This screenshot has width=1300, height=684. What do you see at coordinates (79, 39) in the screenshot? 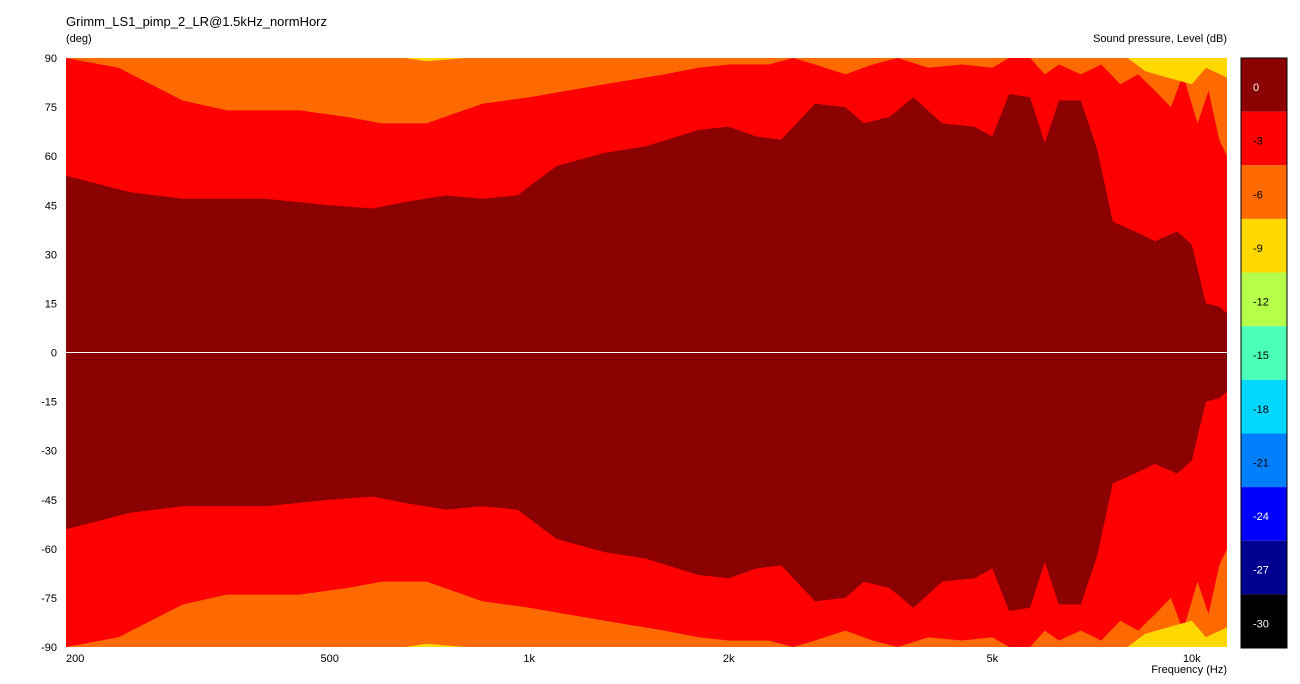
I see `y-axis-unit-label: (deg)` at bounding box center [79, 39].